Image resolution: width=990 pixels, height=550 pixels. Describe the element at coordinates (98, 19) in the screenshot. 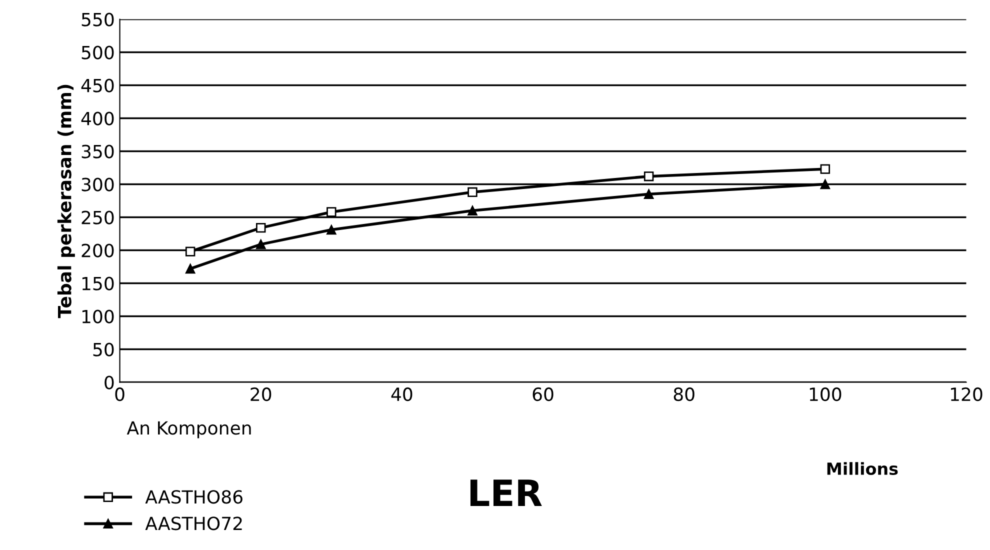

I see `y-tick-label: 550` at that location.